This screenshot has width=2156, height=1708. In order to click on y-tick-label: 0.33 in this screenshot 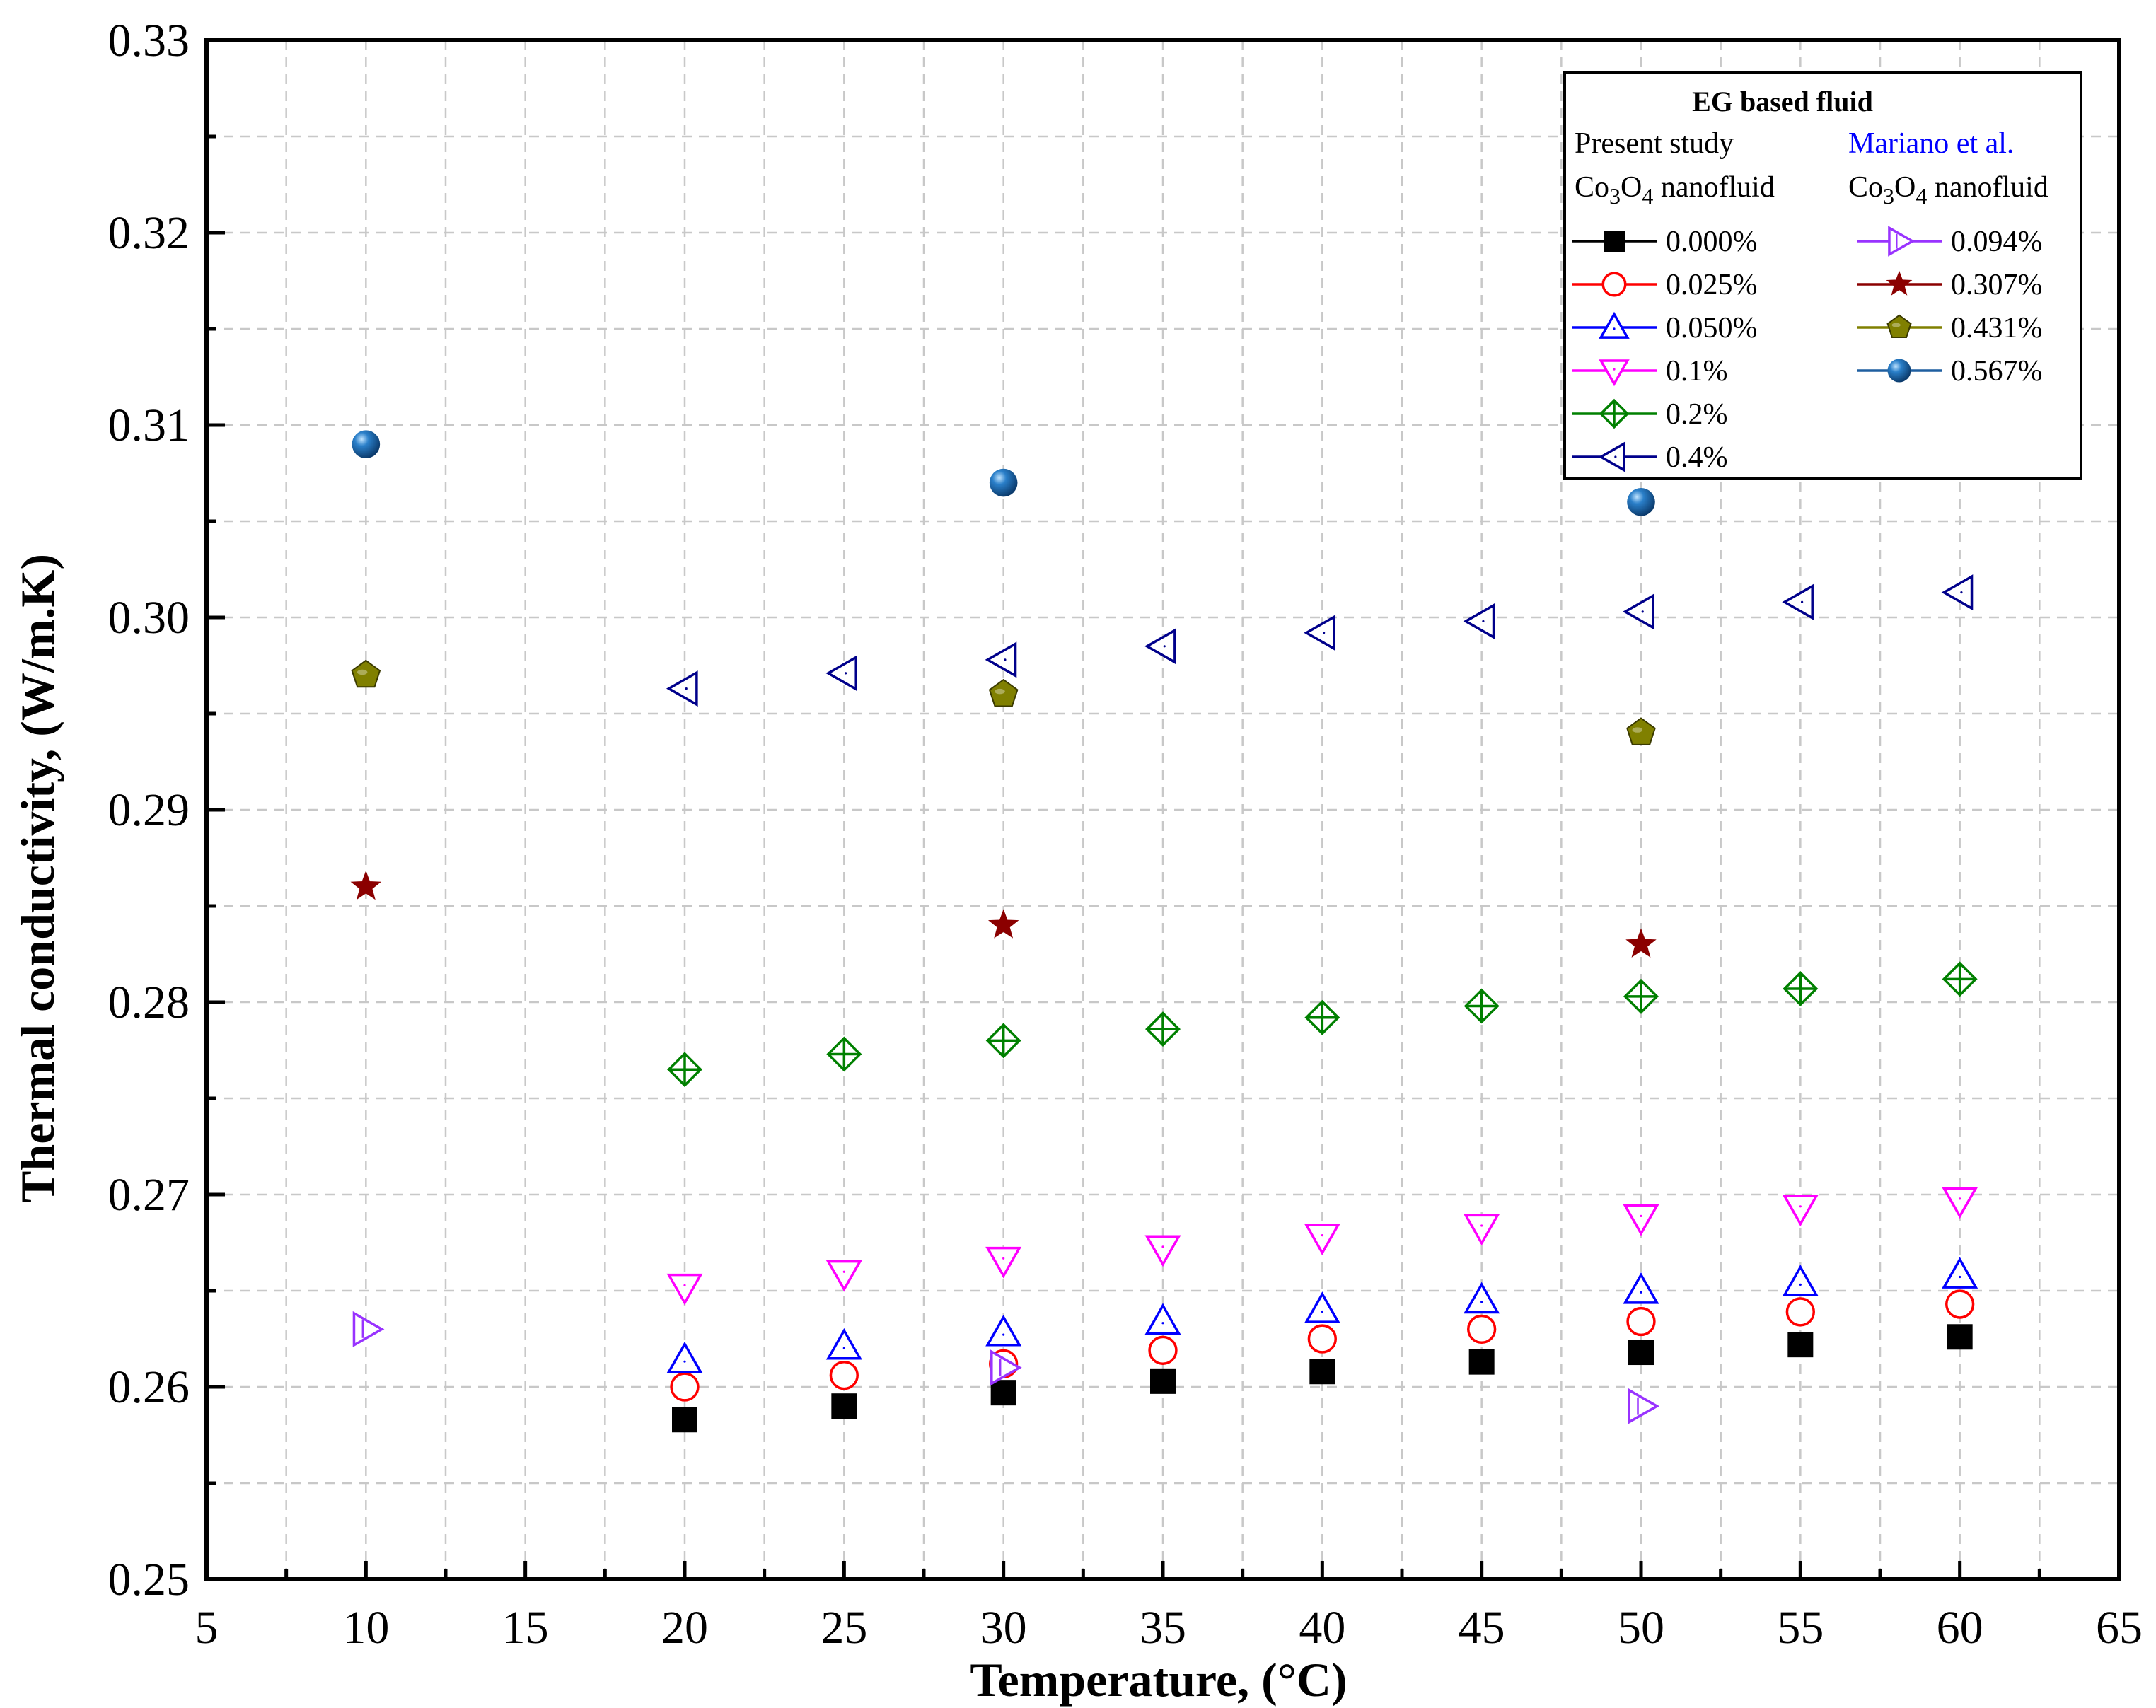, I will do `click(149, 40)`.